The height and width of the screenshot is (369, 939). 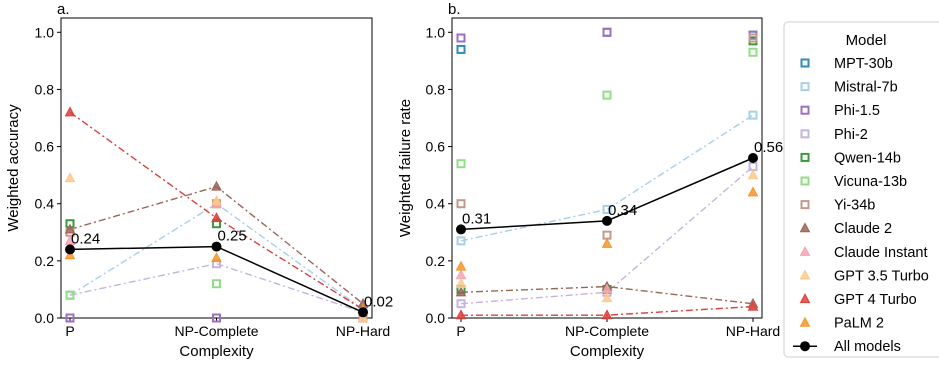 I want to click on legend-marker-claude-instant, so click(x=805, y=250).